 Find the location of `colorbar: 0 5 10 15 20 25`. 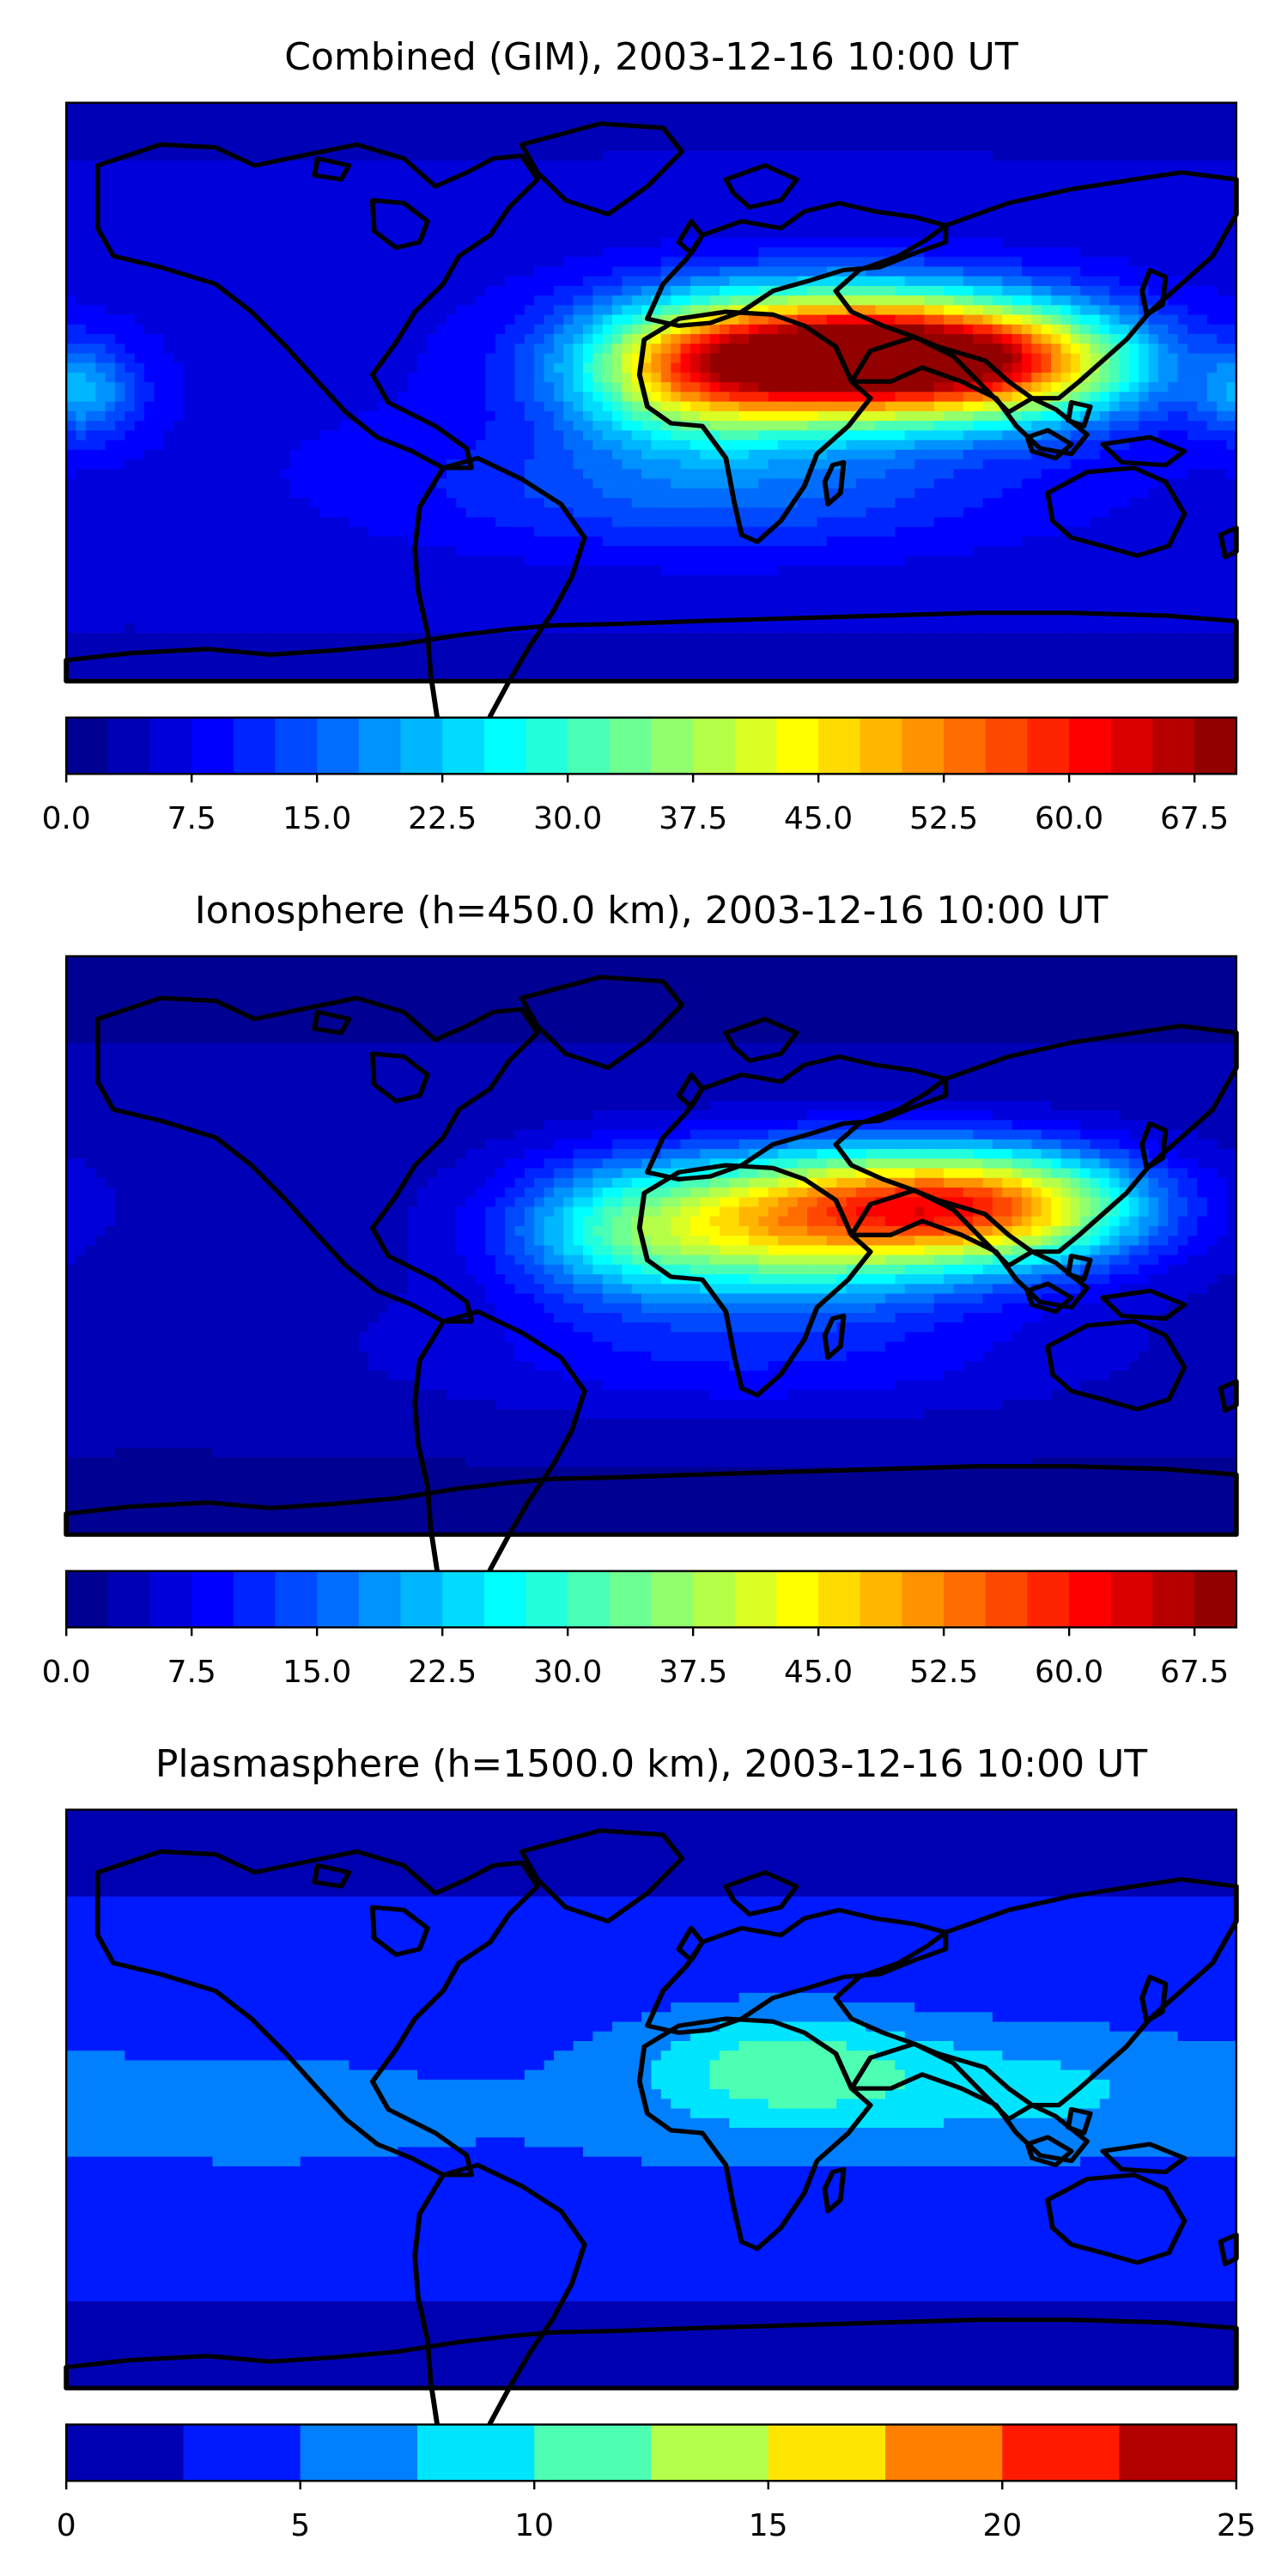

colorbar: 0 5 10 15 20 25 is located at coordinates (656, 2483).